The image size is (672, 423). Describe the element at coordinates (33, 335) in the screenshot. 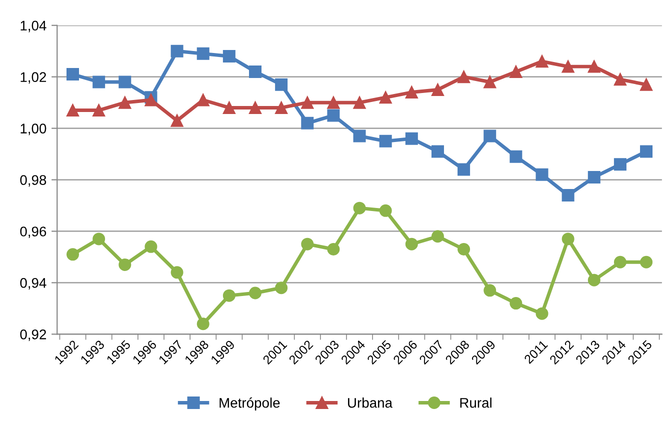

I see `y-tick-label: 0,92` at that location.